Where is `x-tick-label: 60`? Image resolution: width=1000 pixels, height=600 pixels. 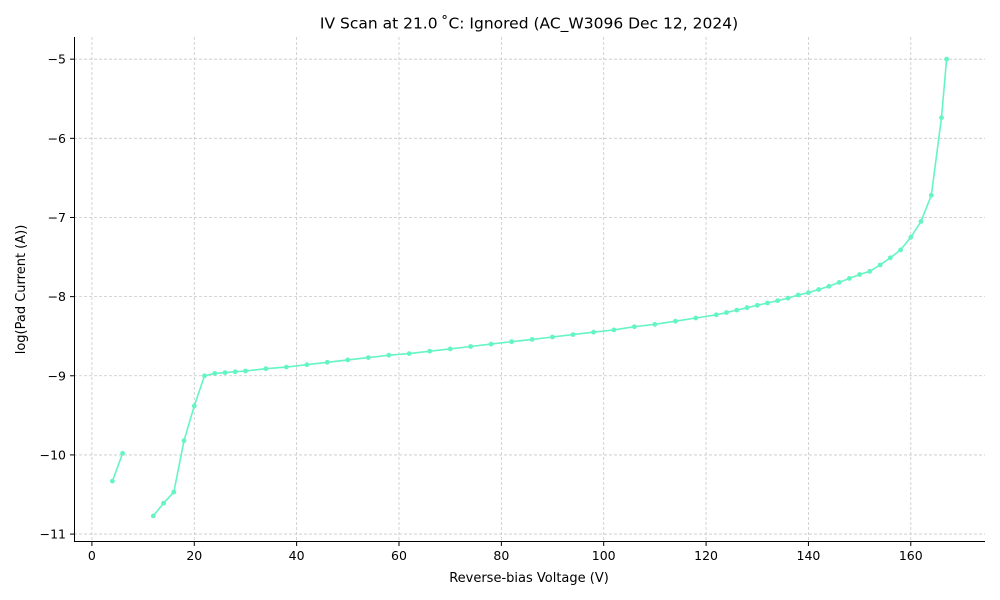
x-tick-label: 60 is located at coordinates (399, 555).